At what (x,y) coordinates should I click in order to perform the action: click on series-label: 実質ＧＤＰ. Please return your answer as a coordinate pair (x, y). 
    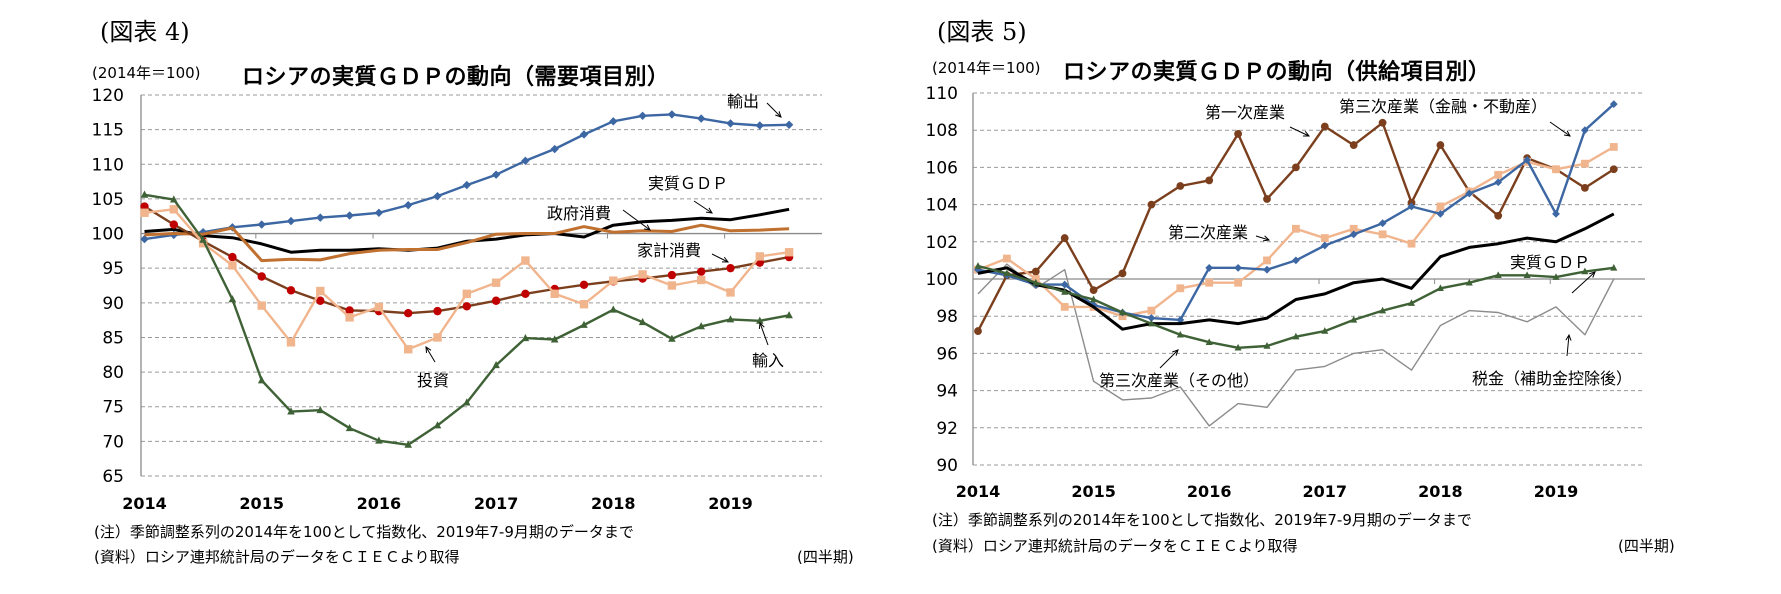
    Looking at the image, I should click on (1550, 262).